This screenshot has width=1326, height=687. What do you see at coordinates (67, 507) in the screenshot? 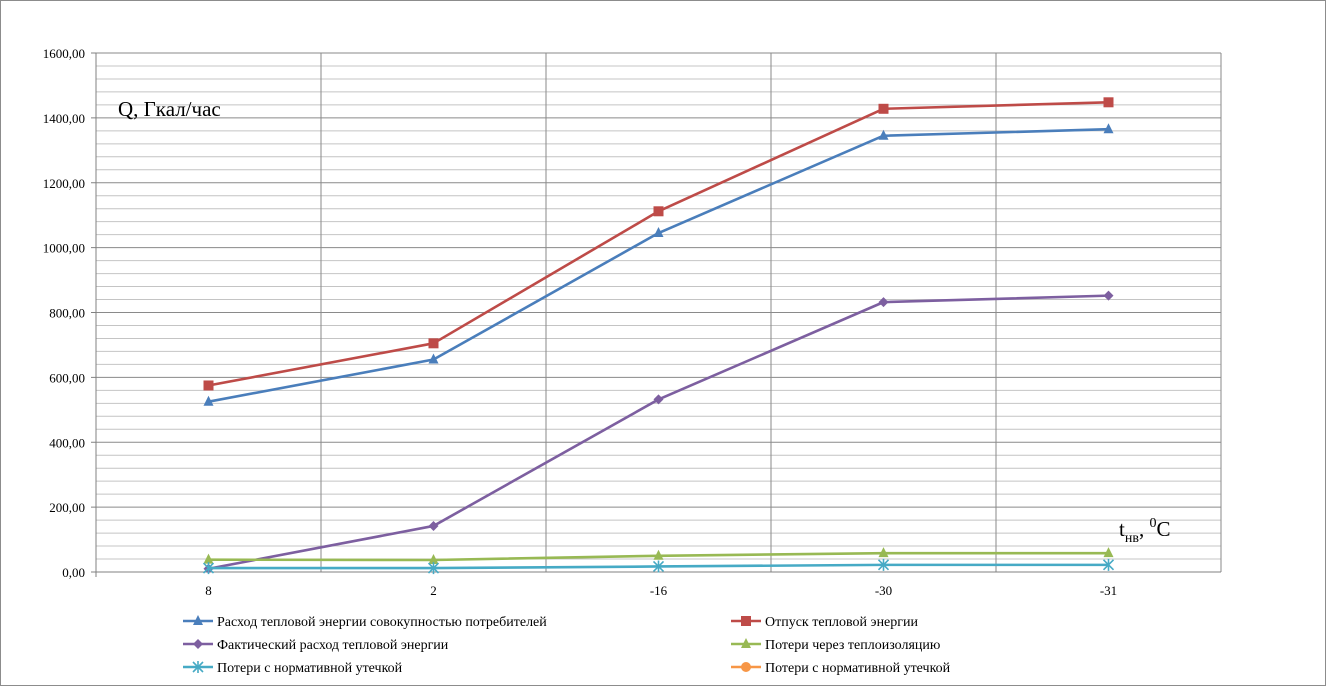
I see `y-tick-label: 200,00` at bounding box center [67, 507].